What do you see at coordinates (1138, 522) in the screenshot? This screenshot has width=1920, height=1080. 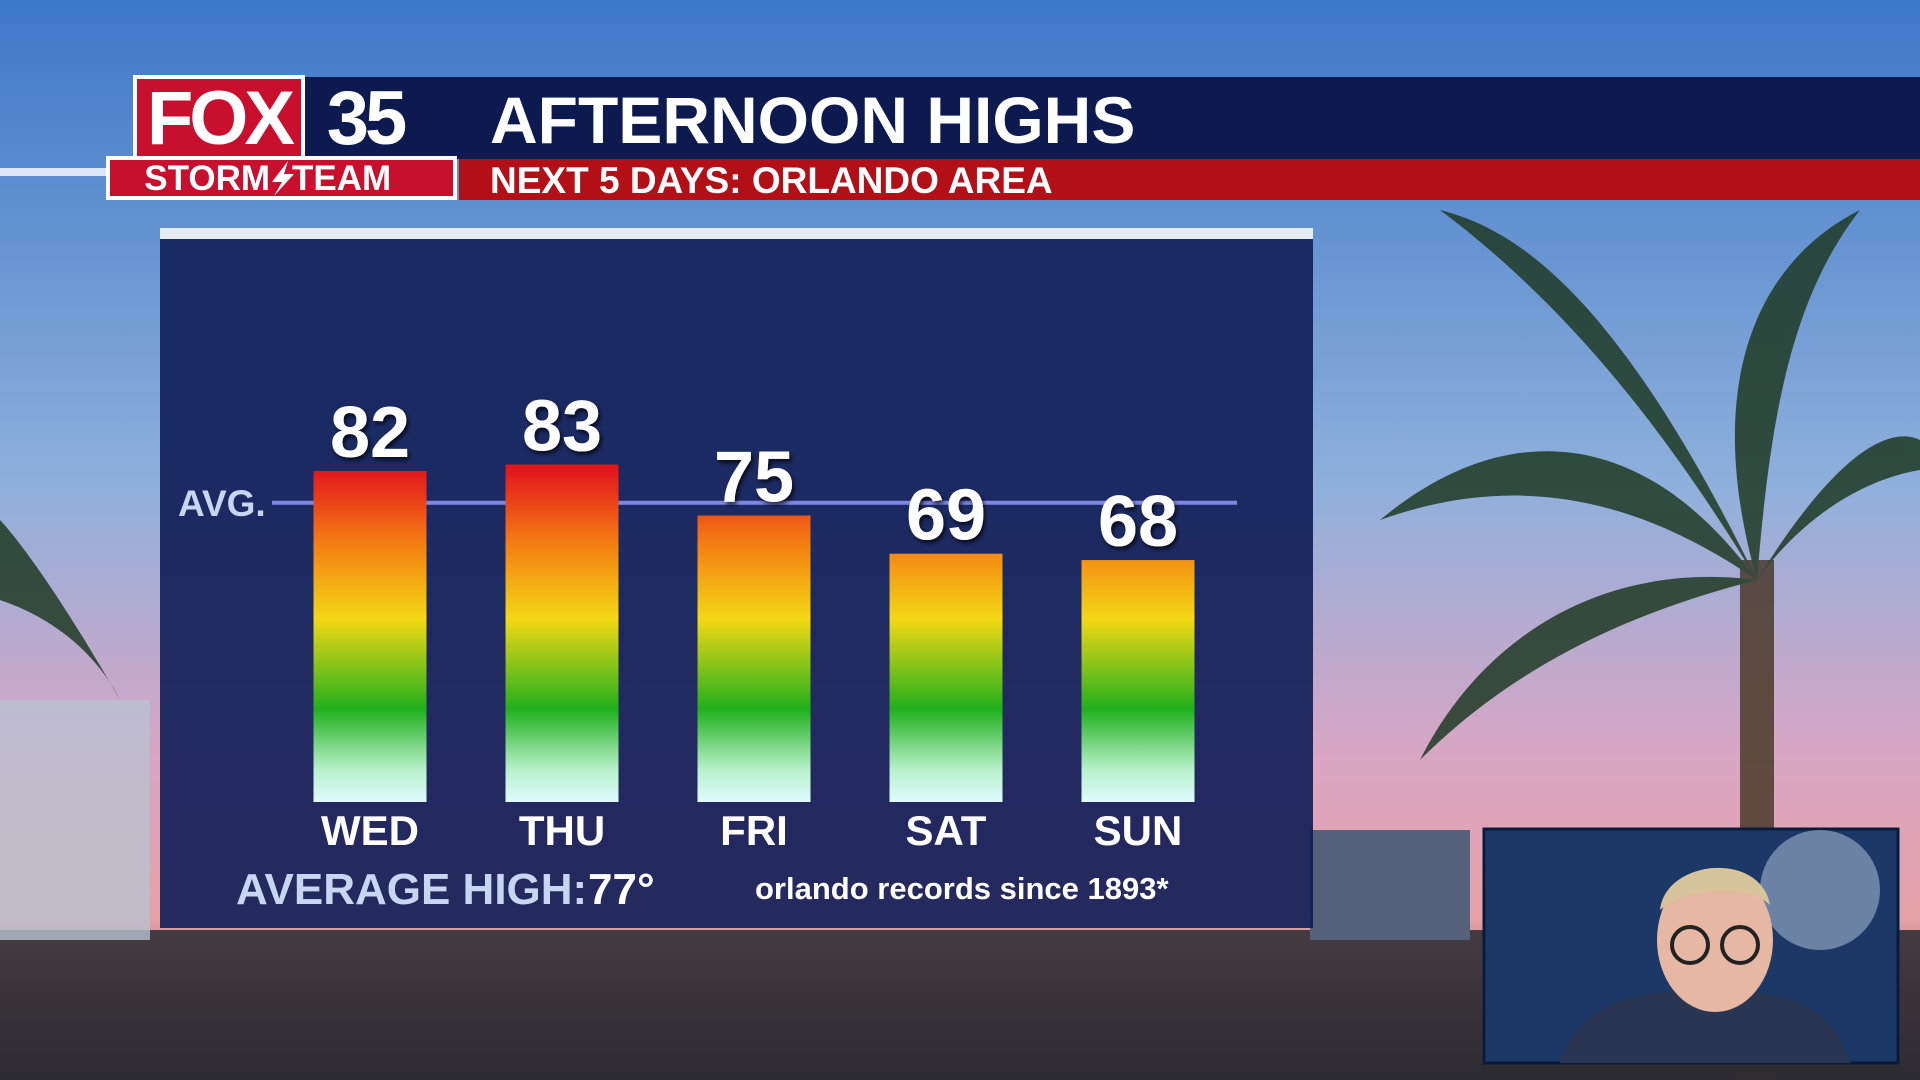 I see `value-label: 68` at bounding box center [1138, 522].